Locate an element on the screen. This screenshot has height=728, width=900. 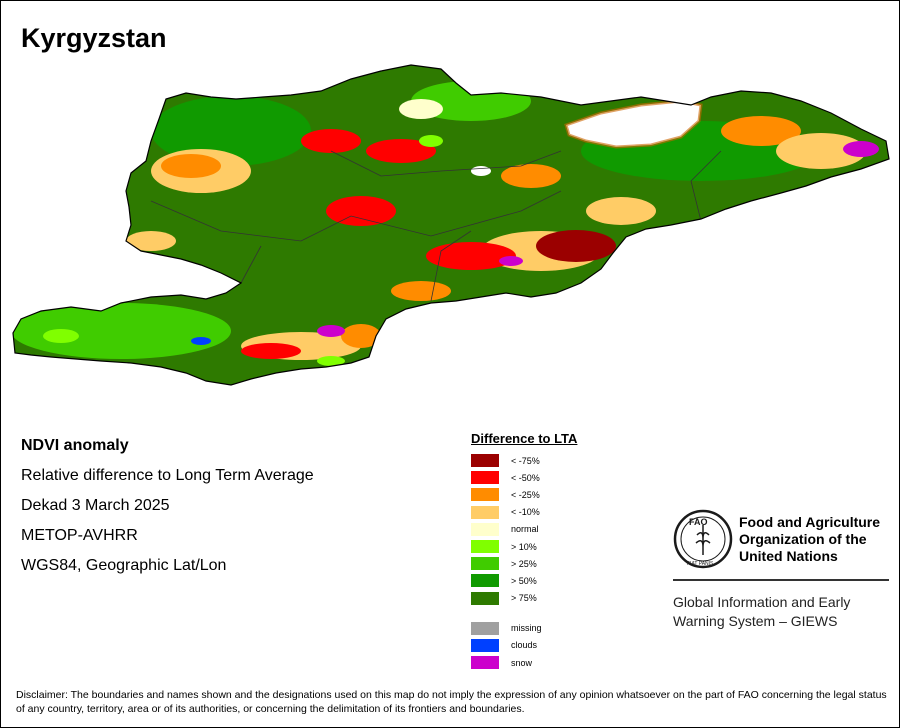
legend-item: < -50% is located at coordinates (524, 477).